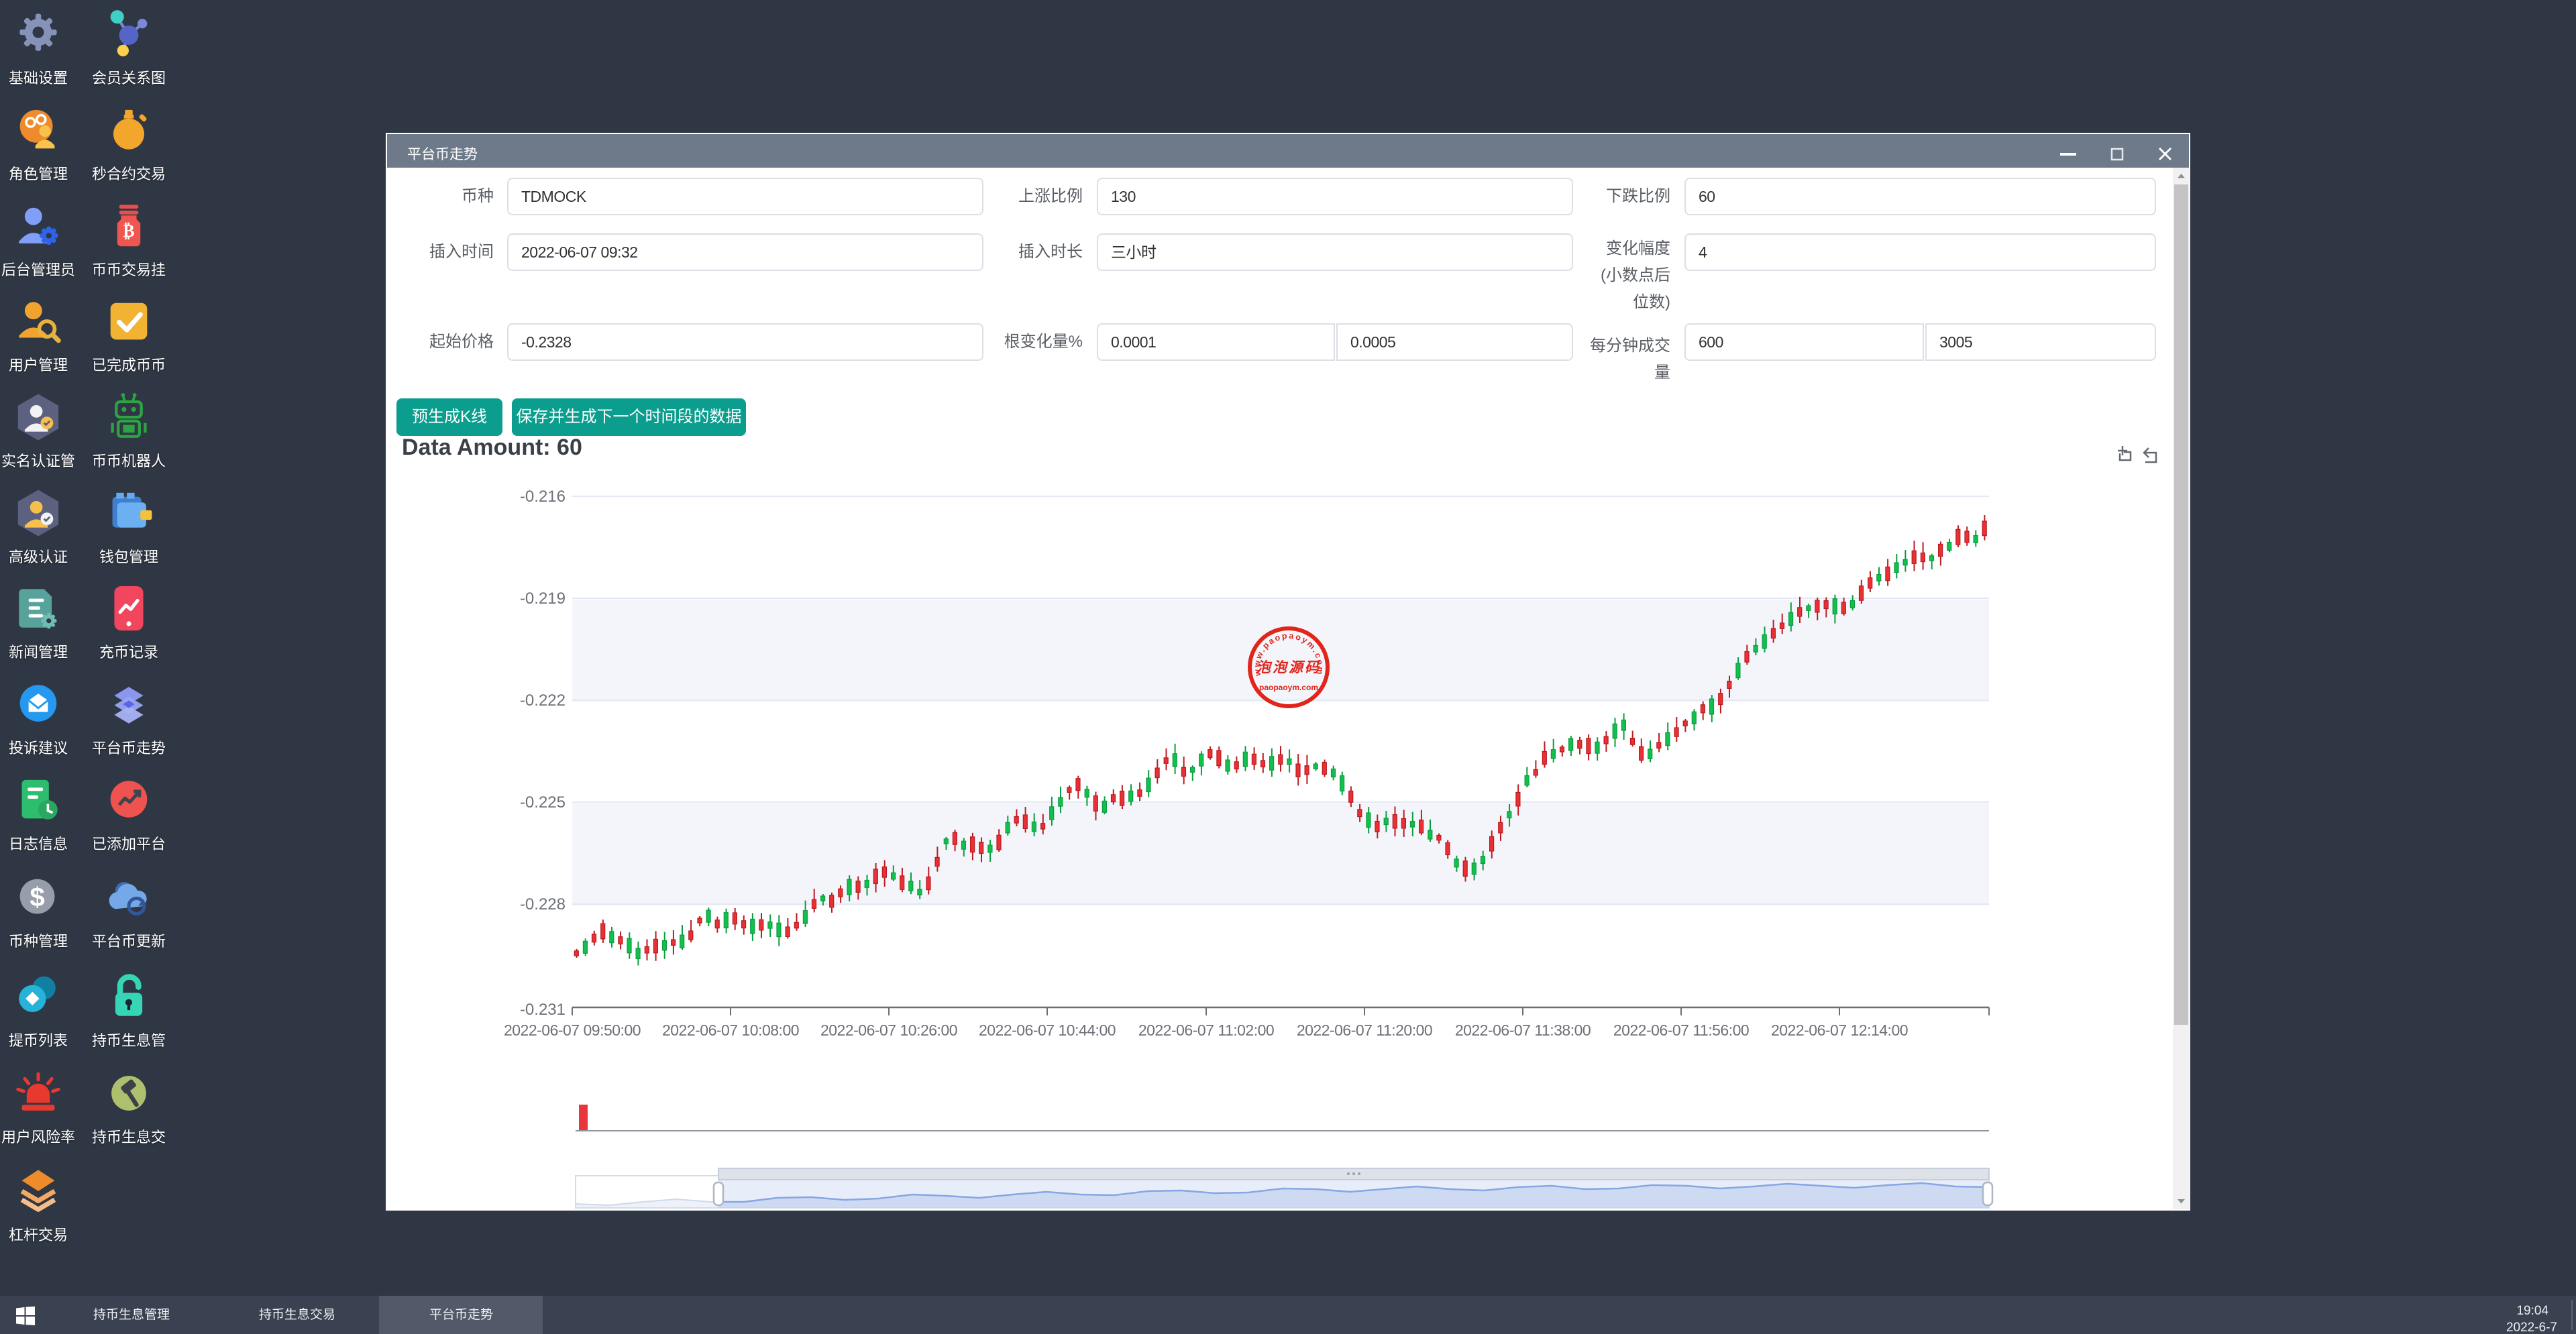 This screenshot has width=2576, height=1334. What do you see at coordinates (543, 599) in the screenshot?
I see `svg-text: -0.219` at bounding box center [543, 599].